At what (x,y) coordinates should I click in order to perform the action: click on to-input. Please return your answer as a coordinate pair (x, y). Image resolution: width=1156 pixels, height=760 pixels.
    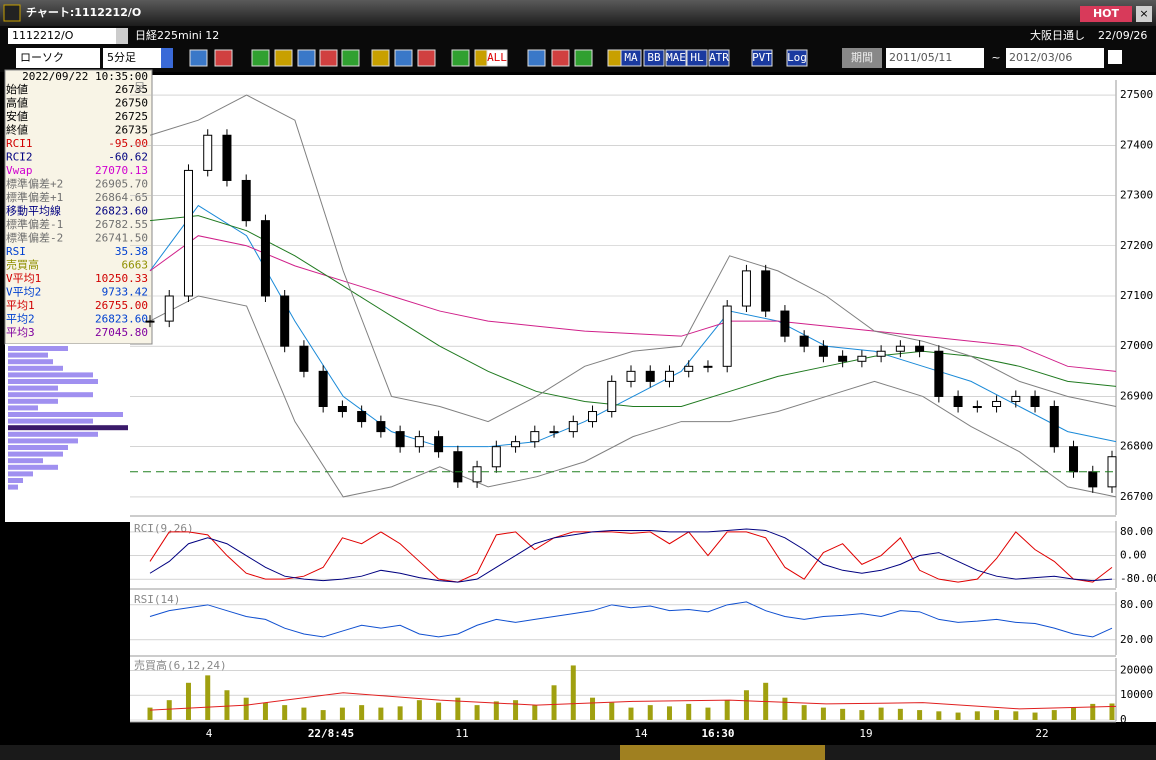
    Looking at the image, I should click on (1055, 58).